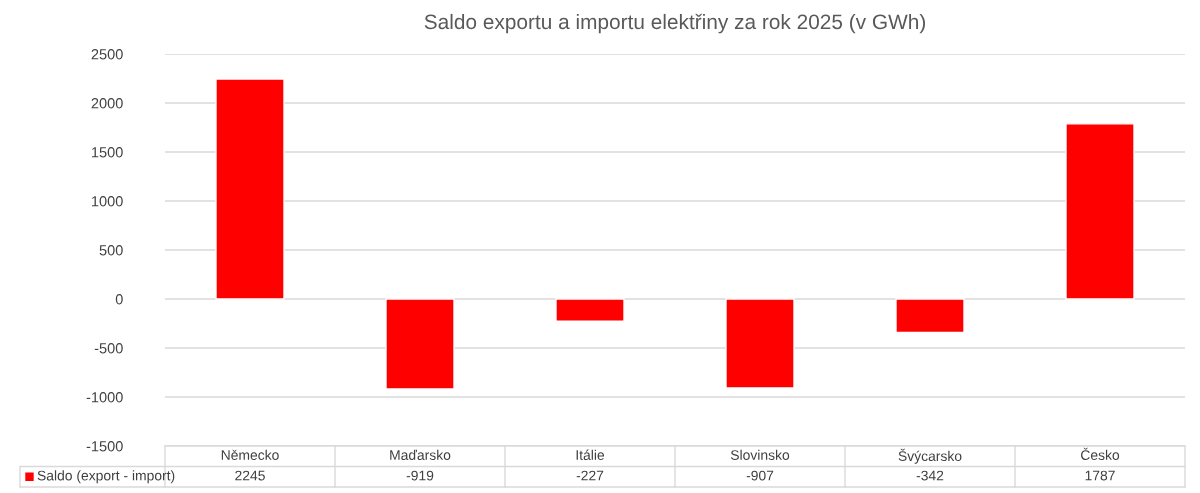 The image size is (1200, 493). I want to click on y-tick-label: -1000, so click(104, 397).